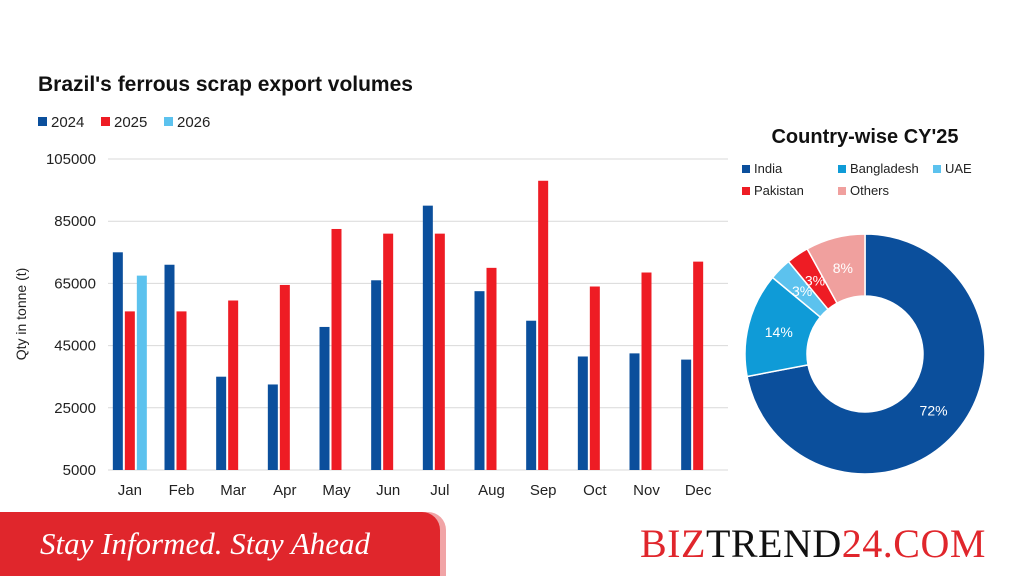 The width and height of the screenshot is (1024, 576). I want to click on bar-2025-Jun, so click(388, 351).